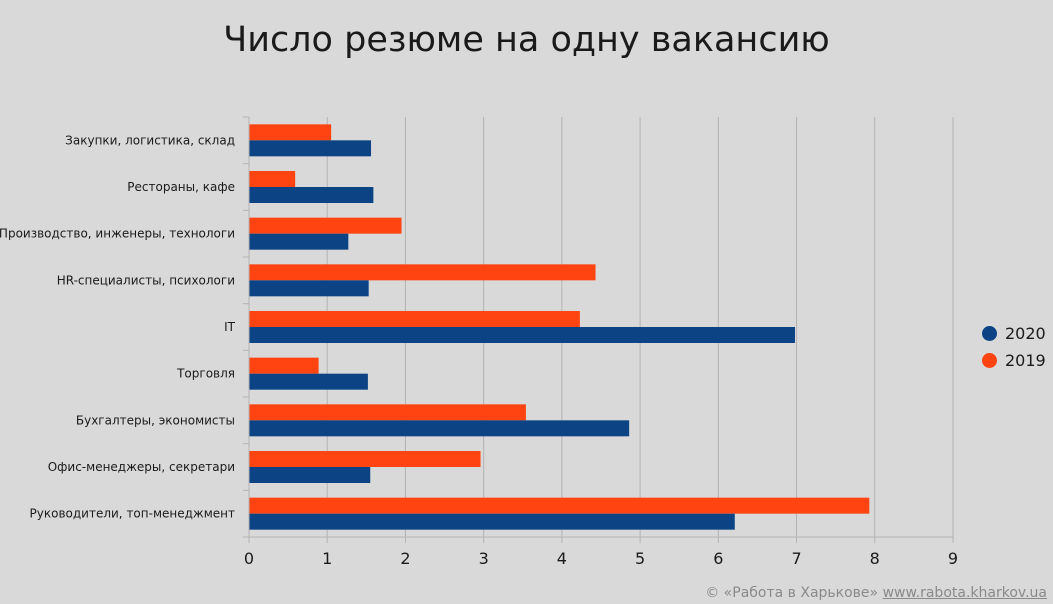 The image size is (1053, 604). I want to click on x-tick-label: 4, so click(562, 558).